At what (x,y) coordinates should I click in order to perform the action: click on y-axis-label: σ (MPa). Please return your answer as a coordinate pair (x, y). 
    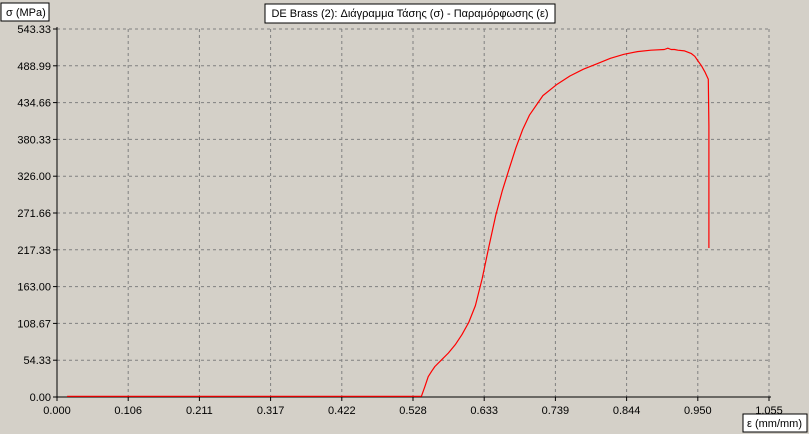
    Looking at the image, I should click on (26, 13).